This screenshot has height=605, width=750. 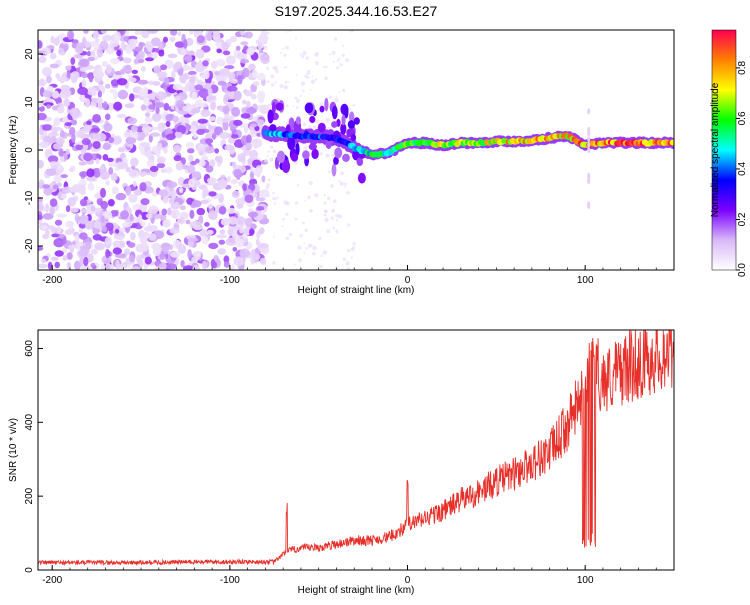 I want to click on y-tick-label: 600, so click(x=29, y=348).